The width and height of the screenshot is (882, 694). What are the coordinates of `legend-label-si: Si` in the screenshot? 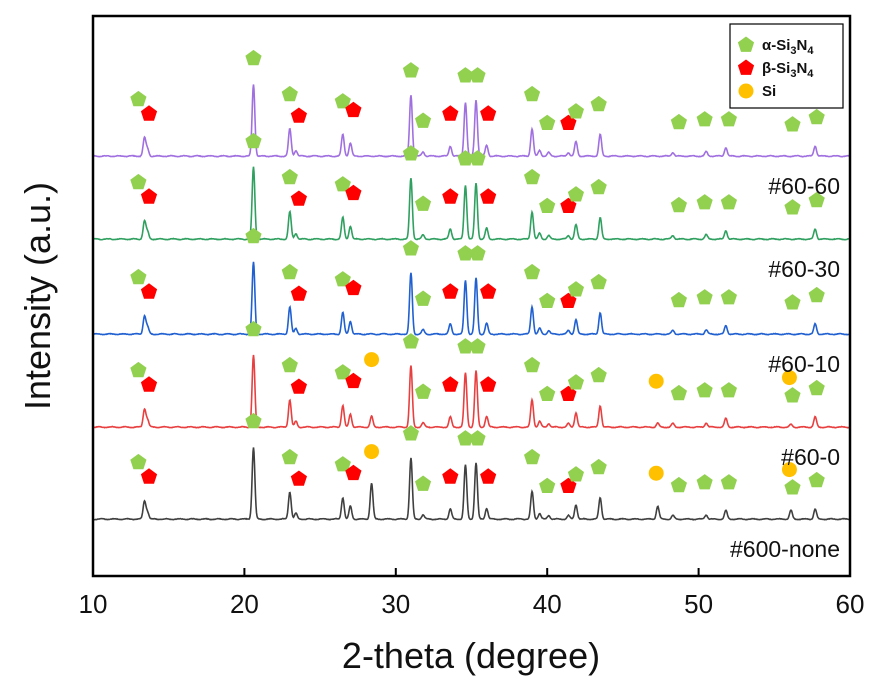 It's located at (769, 91).